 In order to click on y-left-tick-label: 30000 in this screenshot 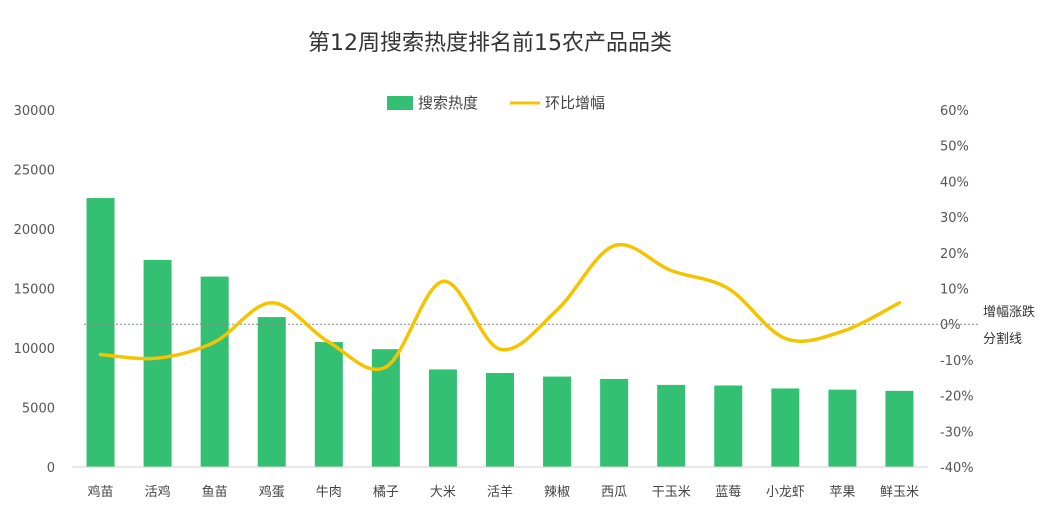, I will do `click(34, 111)`.